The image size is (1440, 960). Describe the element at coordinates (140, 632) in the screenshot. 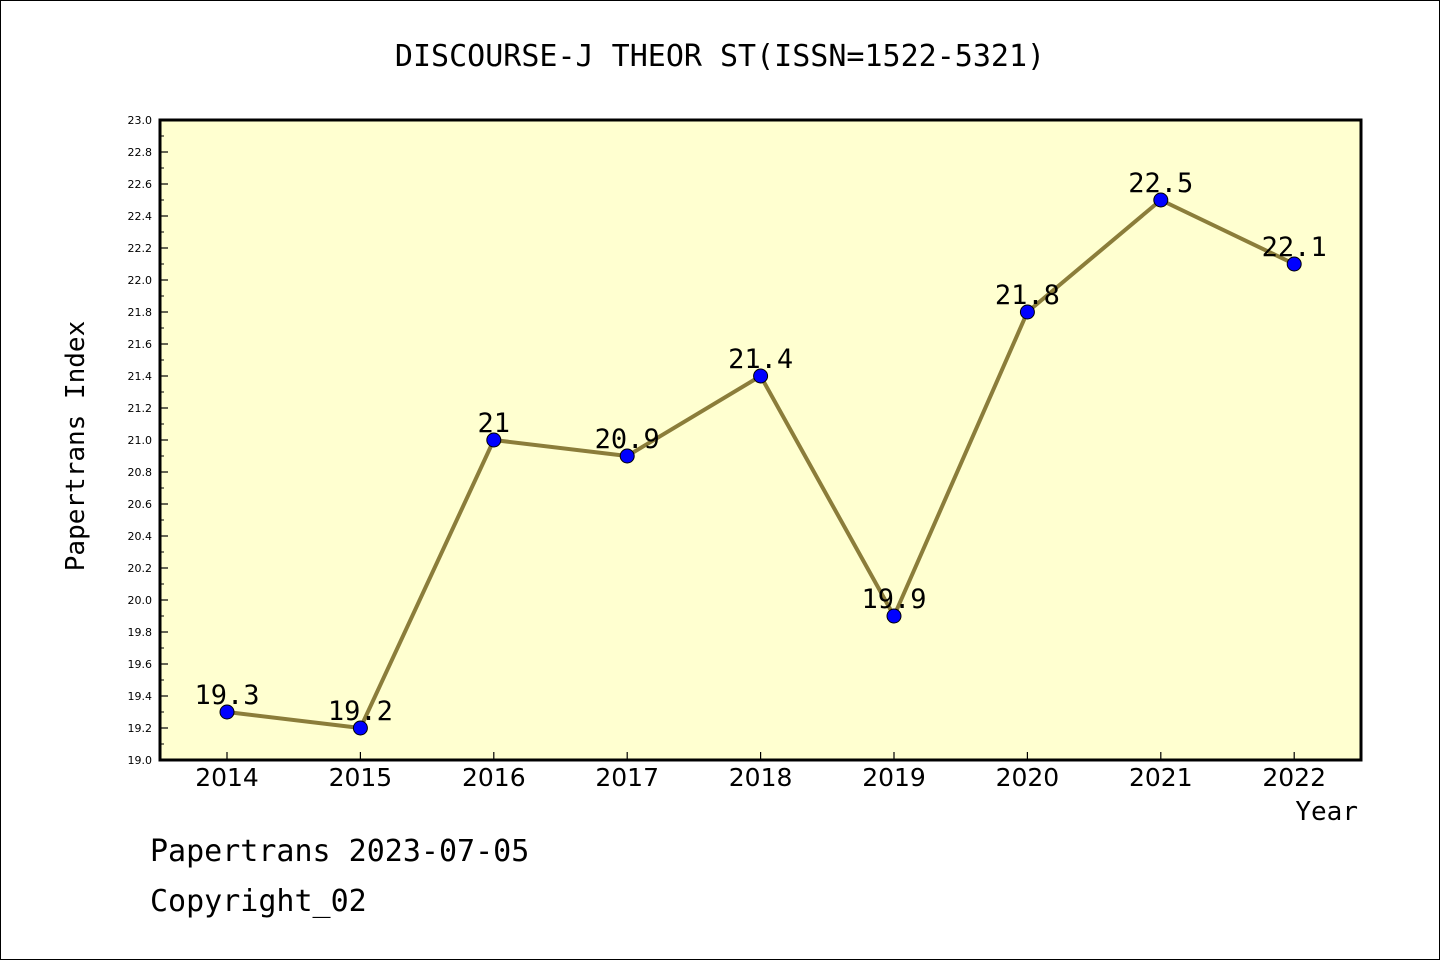

I see `y-tick-label: 19.8` at that location.